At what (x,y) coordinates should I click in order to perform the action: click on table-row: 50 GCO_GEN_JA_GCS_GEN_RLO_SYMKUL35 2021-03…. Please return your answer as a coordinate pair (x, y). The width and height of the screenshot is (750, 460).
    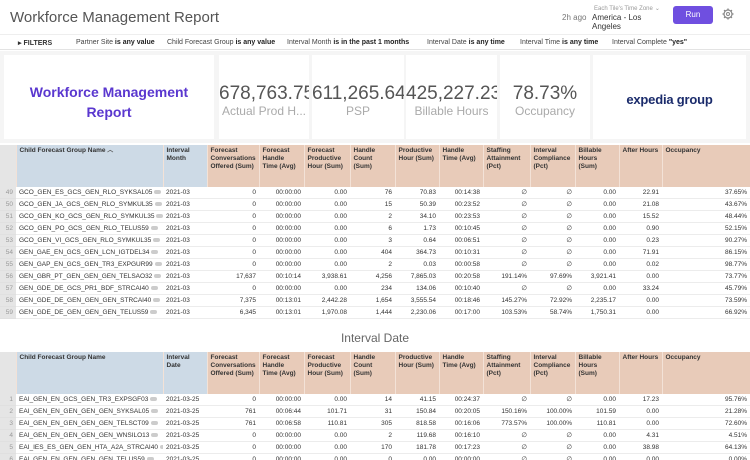
    Looking at the image, I should click on (375, 204).